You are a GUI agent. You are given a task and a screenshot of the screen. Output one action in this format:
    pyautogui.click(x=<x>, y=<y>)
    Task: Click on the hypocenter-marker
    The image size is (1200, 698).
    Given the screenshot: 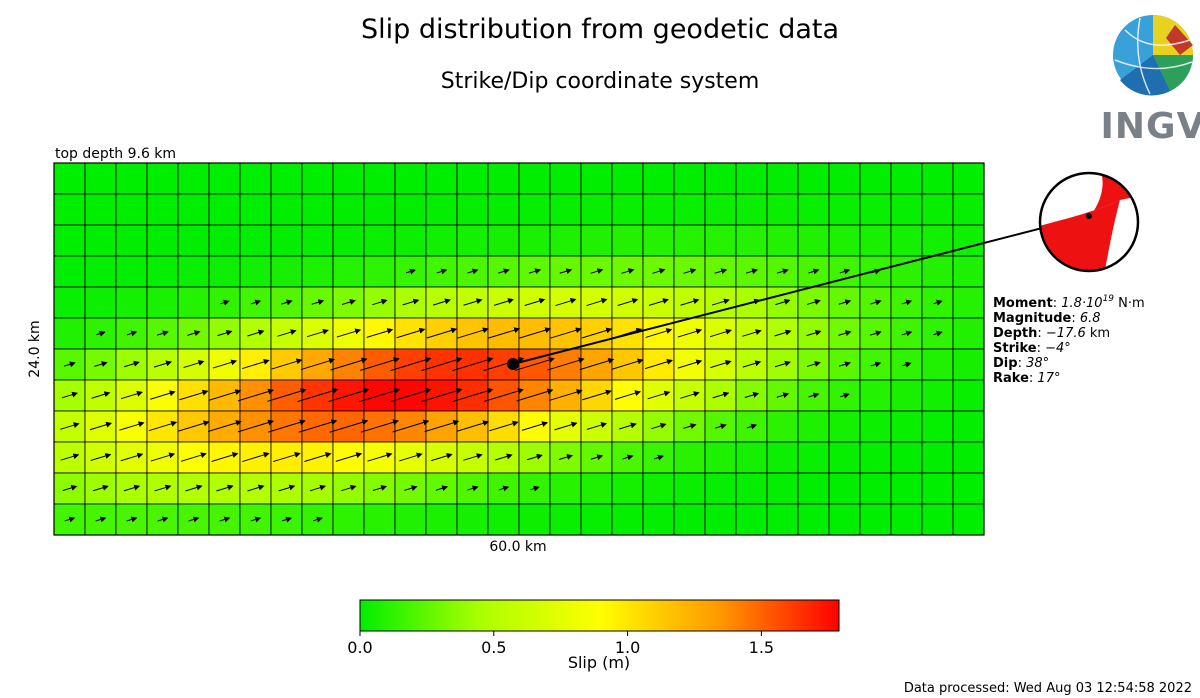 What is the action you would take?
    pyautogui.click(x=513, y=364)
    